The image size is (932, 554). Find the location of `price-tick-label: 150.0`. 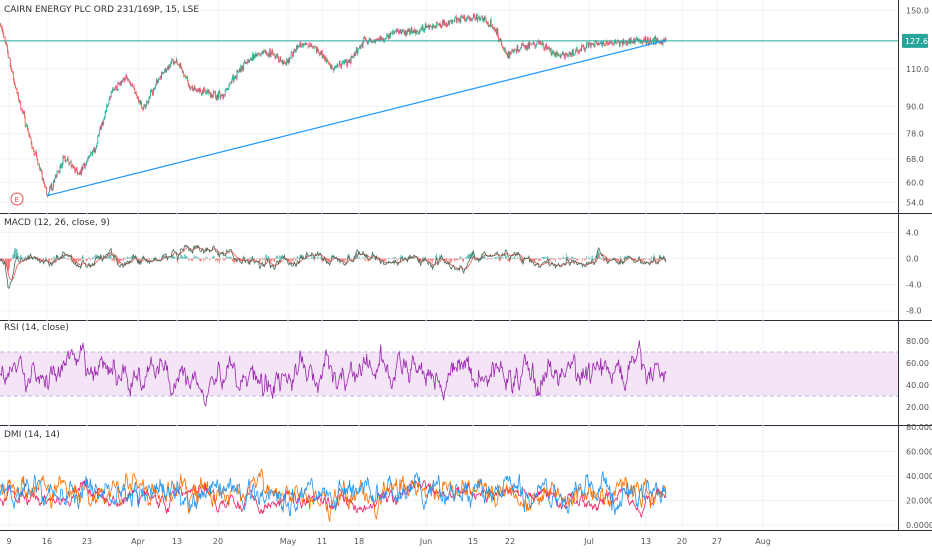

price-tick-label: 150.0 is located at coordinates (917, 10).